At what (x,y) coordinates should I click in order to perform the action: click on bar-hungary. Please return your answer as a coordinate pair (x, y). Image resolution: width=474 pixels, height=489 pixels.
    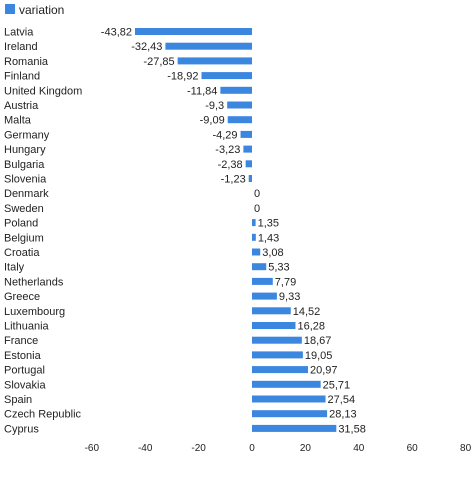
    Looking at the image, I should click on (247, 149).